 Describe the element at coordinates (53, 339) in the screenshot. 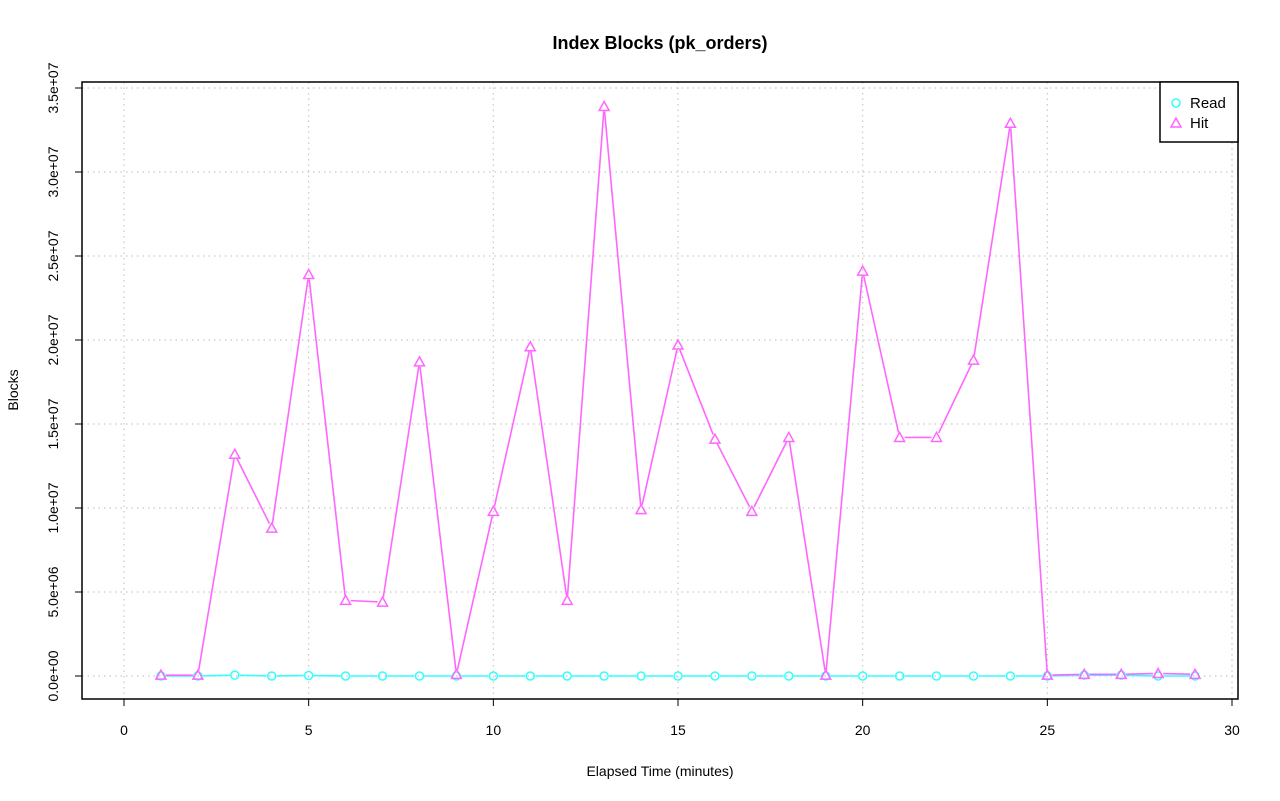

I see `y-tick-label: 2.0e+07` at that location.